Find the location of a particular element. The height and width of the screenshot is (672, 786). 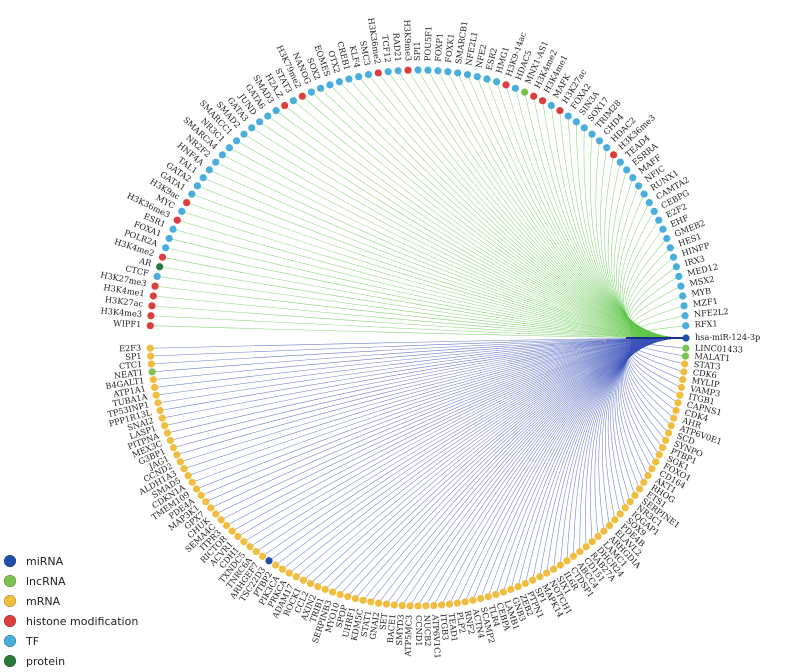

node-tsc22d3 is located at coordinates (269, 561).